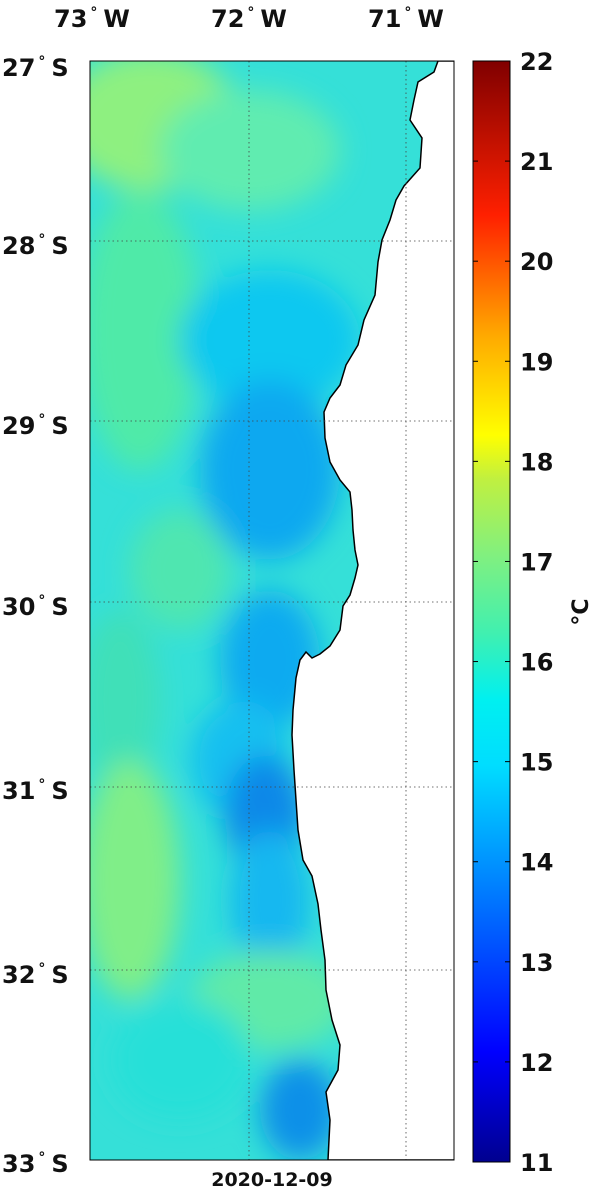  I want to click on latitude-labels: 27 ° S 28 ° S 29 ° S 30 ° S 31 ° S 32 ° S 33 ° S, so click(35, 616).